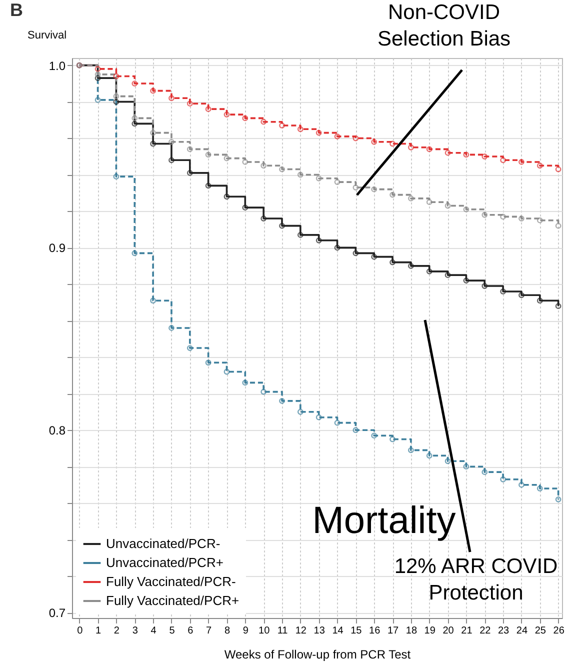  I want to click on x-tick-label: 20, so click(448, 631).